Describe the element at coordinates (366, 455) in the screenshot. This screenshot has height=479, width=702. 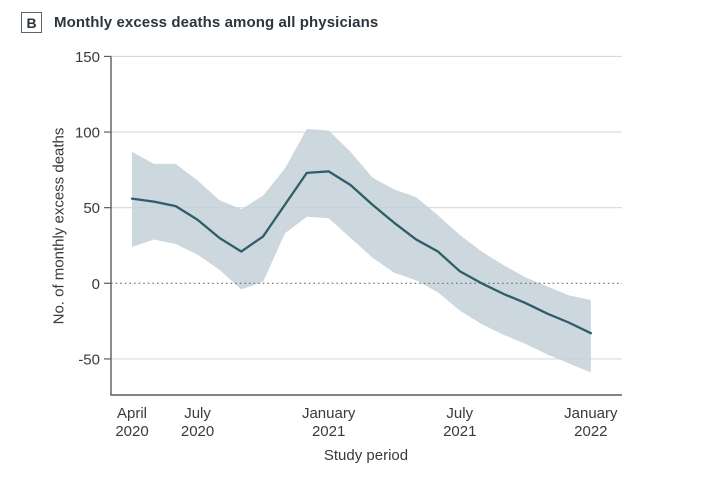
I see `x-axis-title: Study period` at that location.